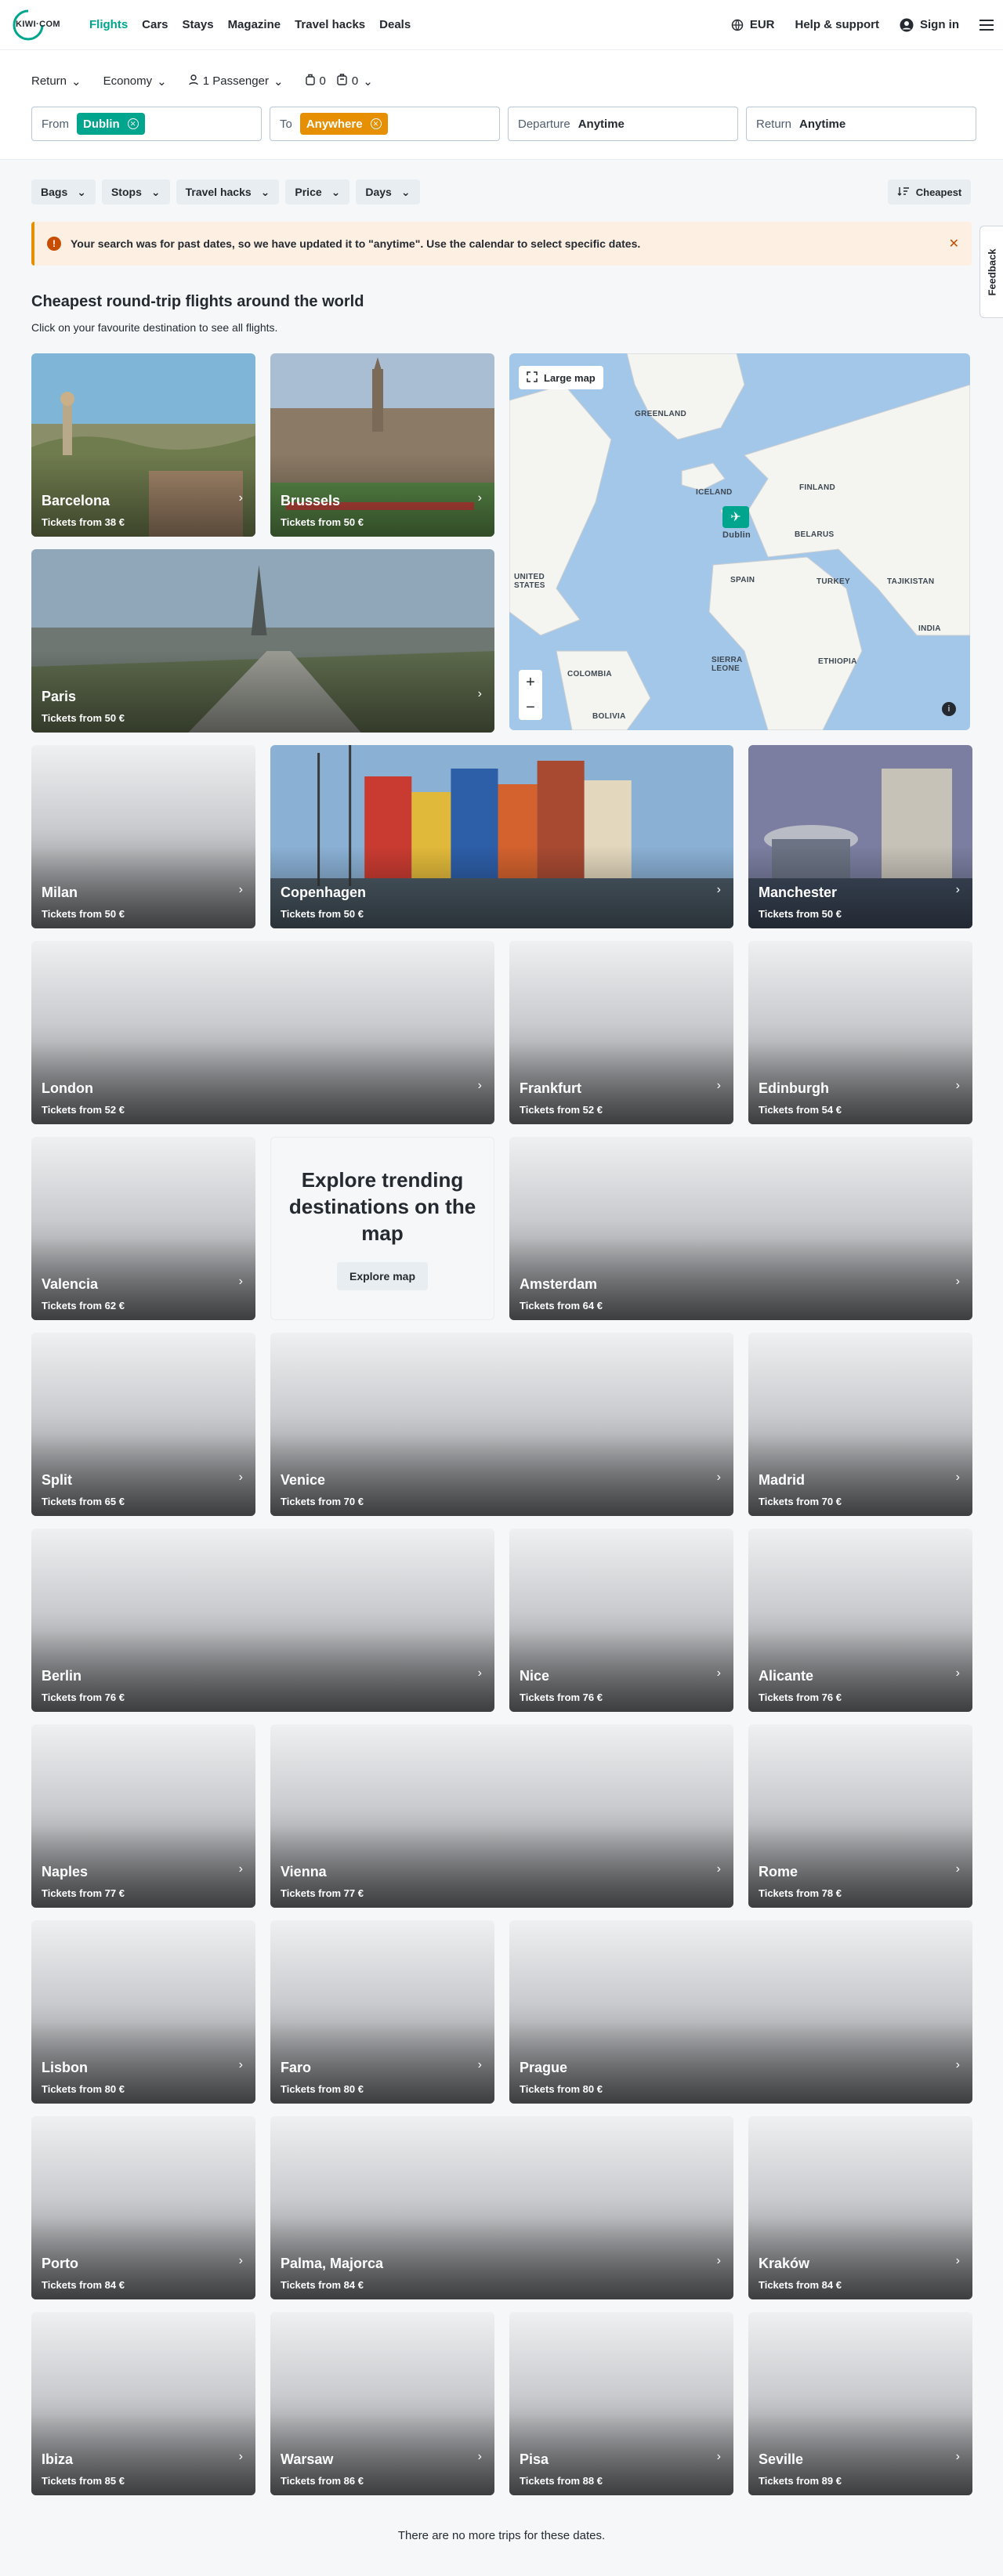 Image resolution: width=1003 pixels, height=2576 pixels. Describe the element at coordinates (339, 81) in the screenshot. I see `bags-select: 0 0 ⌄` at that location.